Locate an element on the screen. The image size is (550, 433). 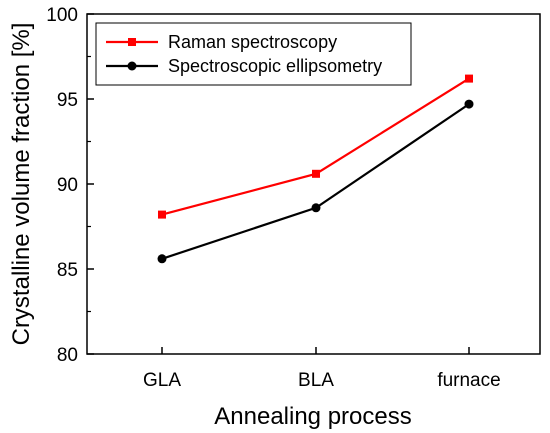
y-tick-label: 95 is located at coordinates (67, 100).